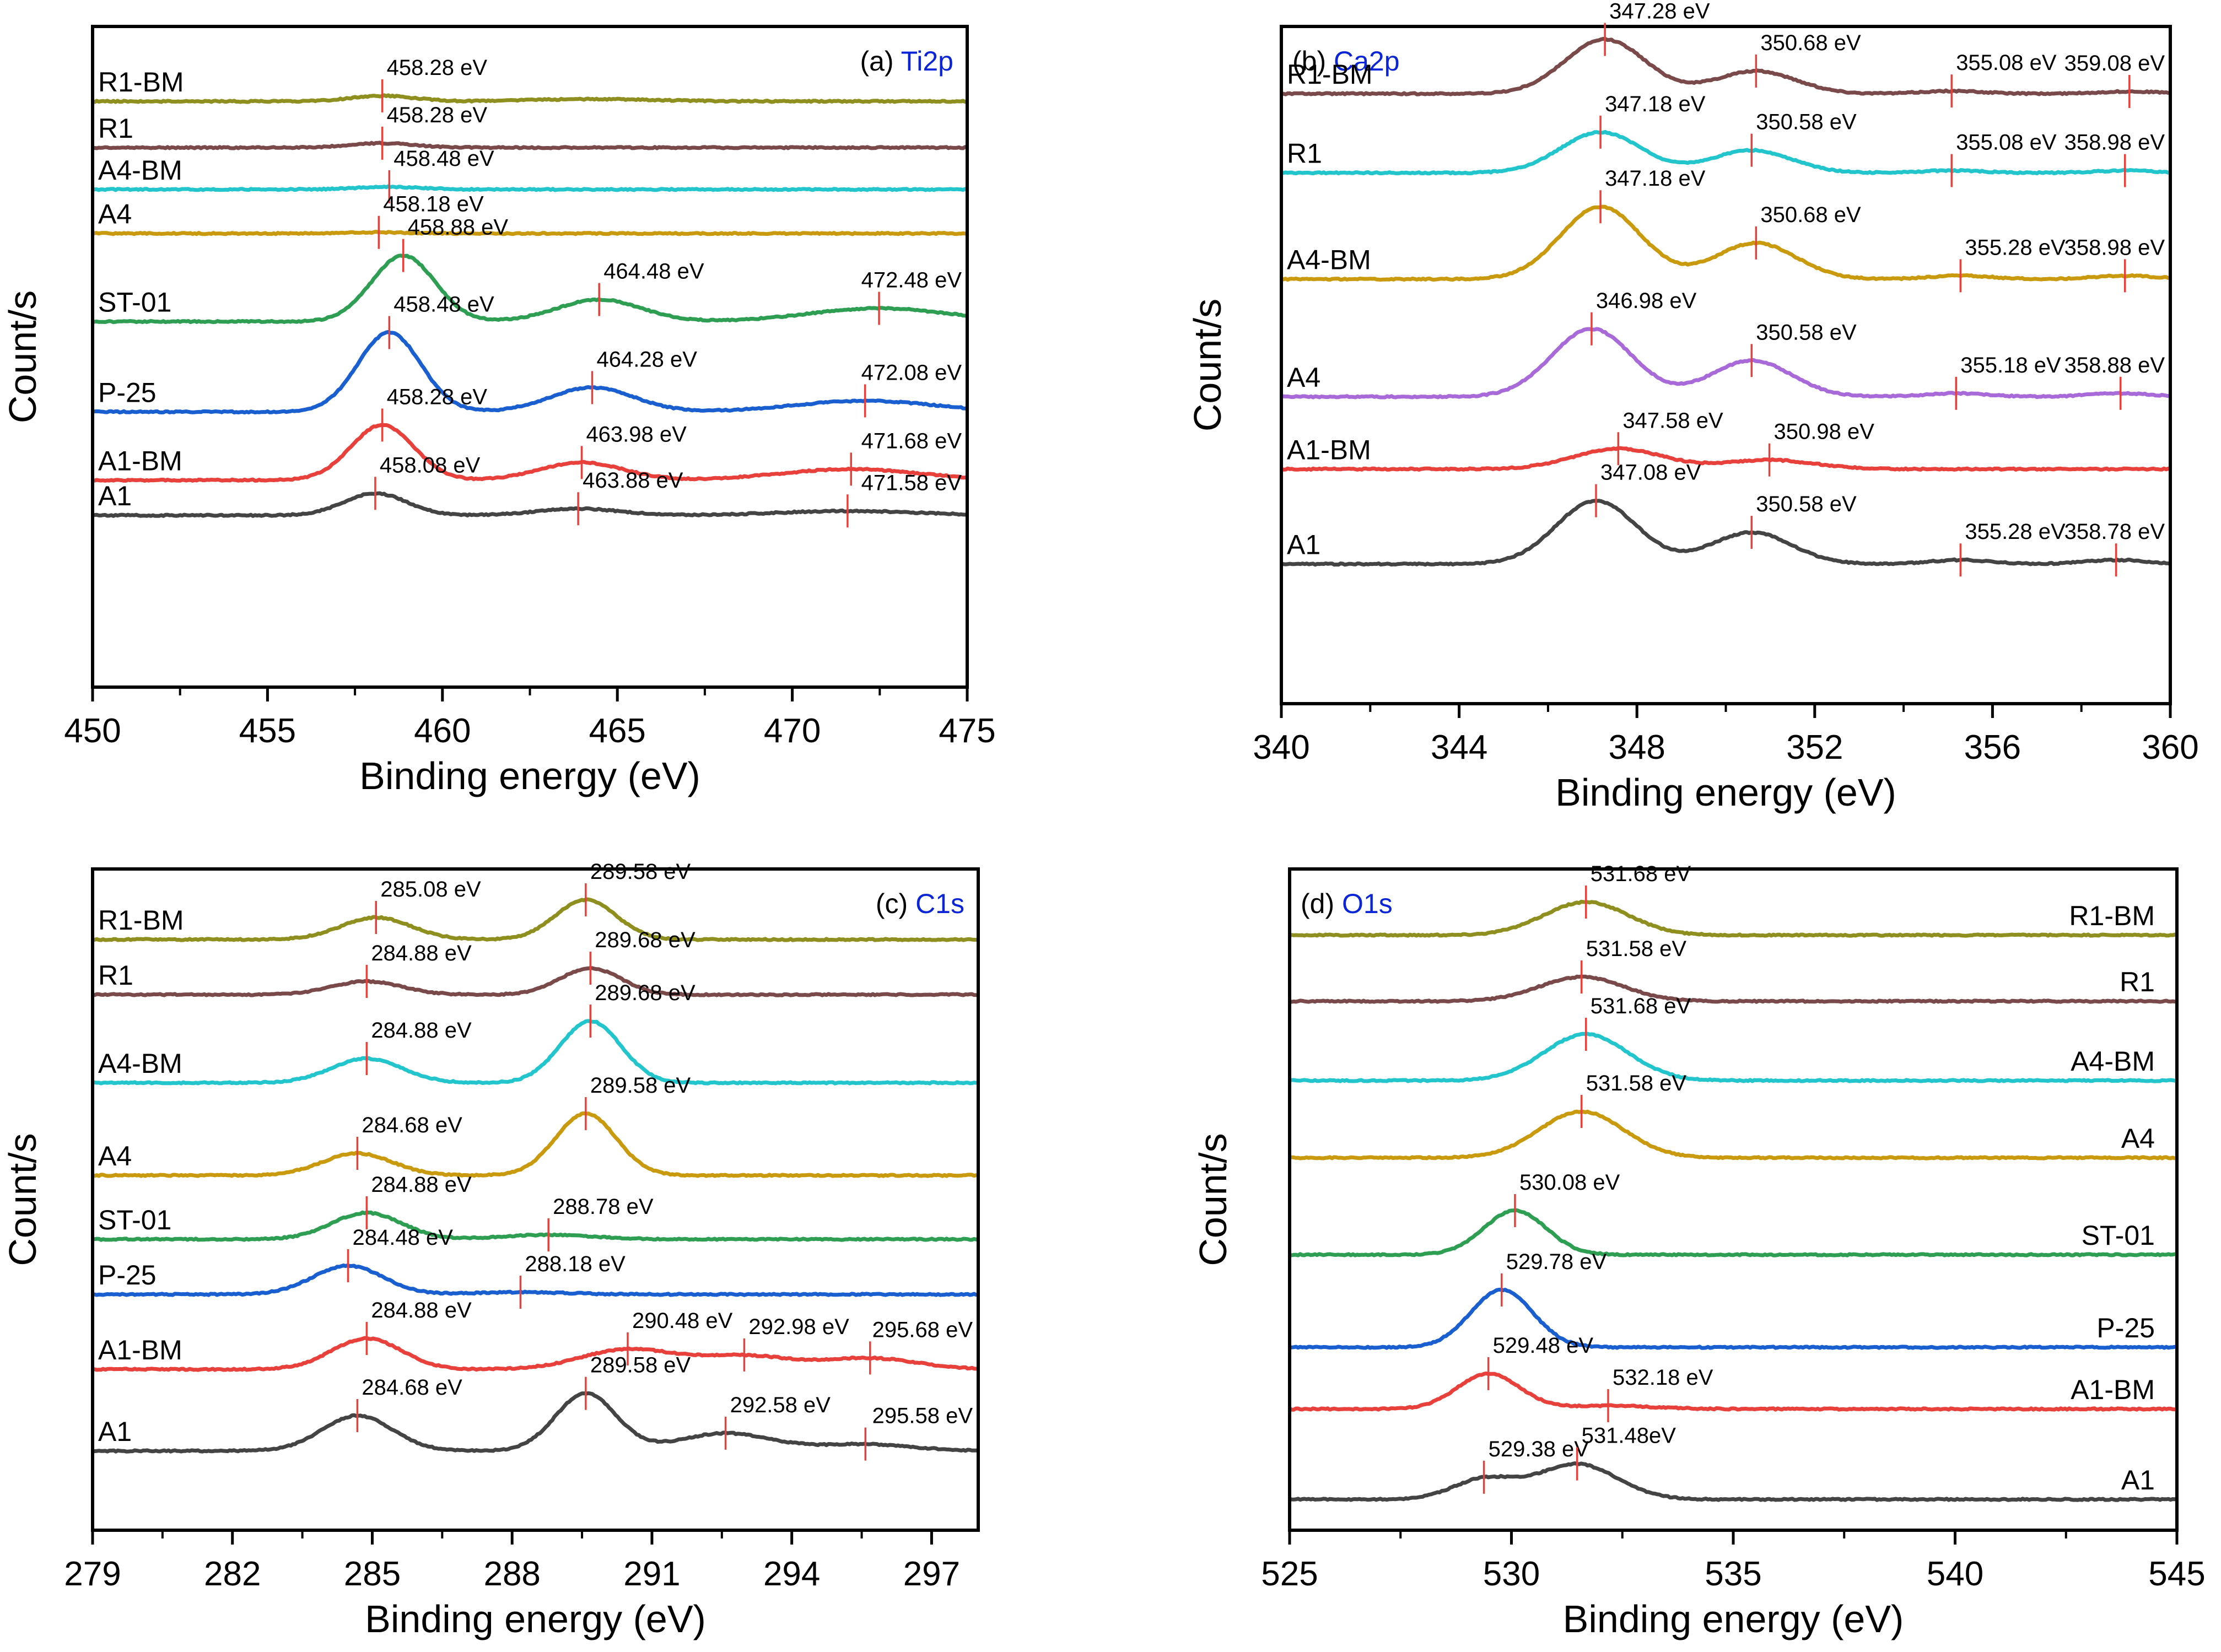 This screenshot has height=1652, width=2221. Describe the element at coordinates (458, 227) in the screenshot. I see `peak-label: 458.88 eV` at that location.